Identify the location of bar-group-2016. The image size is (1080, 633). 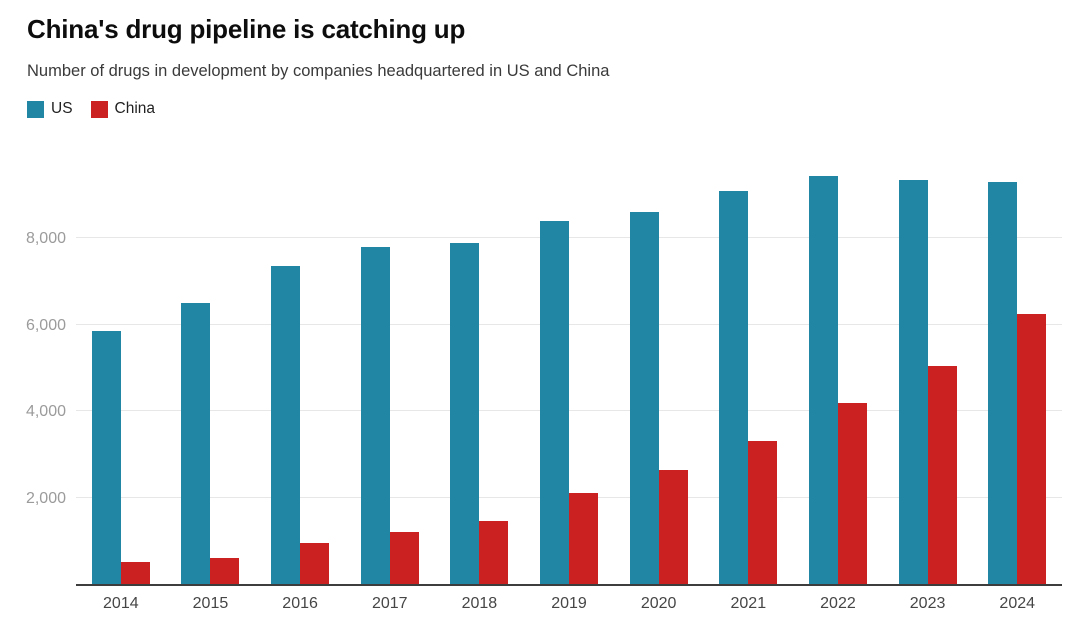
(300, 368).